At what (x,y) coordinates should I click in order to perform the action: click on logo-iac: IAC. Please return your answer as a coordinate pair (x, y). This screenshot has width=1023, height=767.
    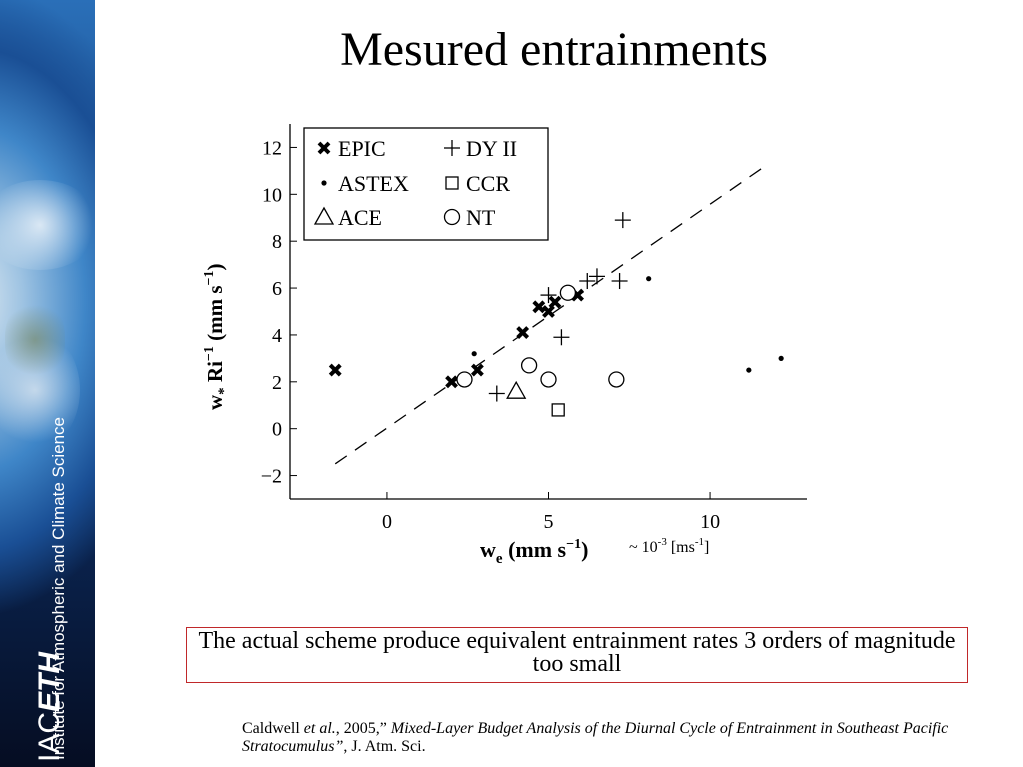
    Looking at the image, I should click on (49, 736).